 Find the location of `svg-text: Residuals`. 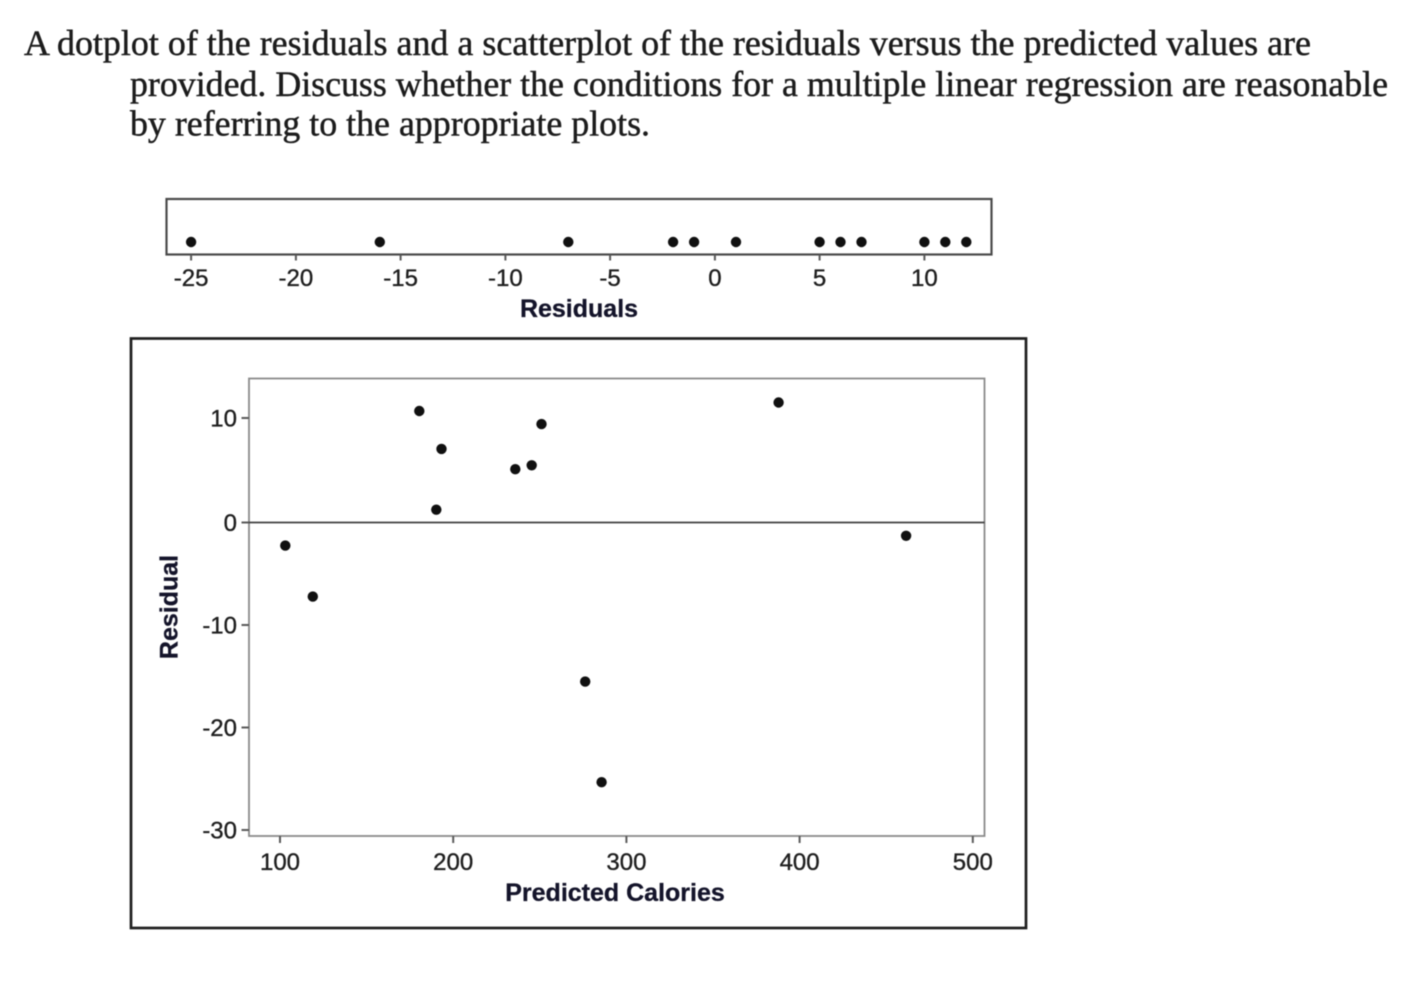

svg-text: Residuals is located at coordinates (579, 309).